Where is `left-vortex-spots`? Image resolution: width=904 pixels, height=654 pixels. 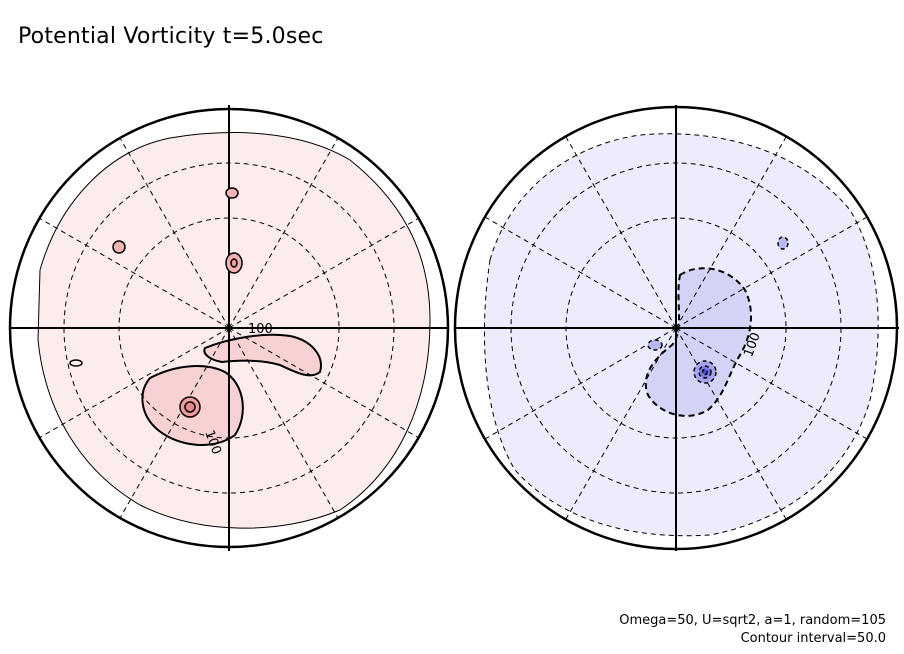 left-vortex-spots is located at coordinates (156, 302).